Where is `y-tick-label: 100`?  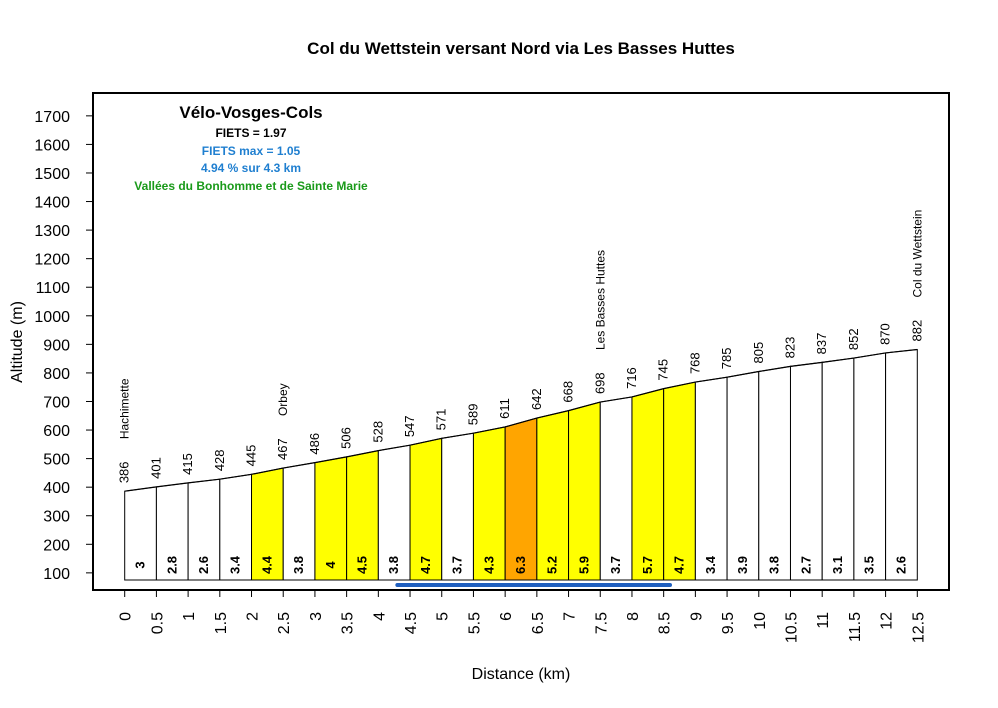
y-tick-label: 100 is located at coordinates (56, 574).